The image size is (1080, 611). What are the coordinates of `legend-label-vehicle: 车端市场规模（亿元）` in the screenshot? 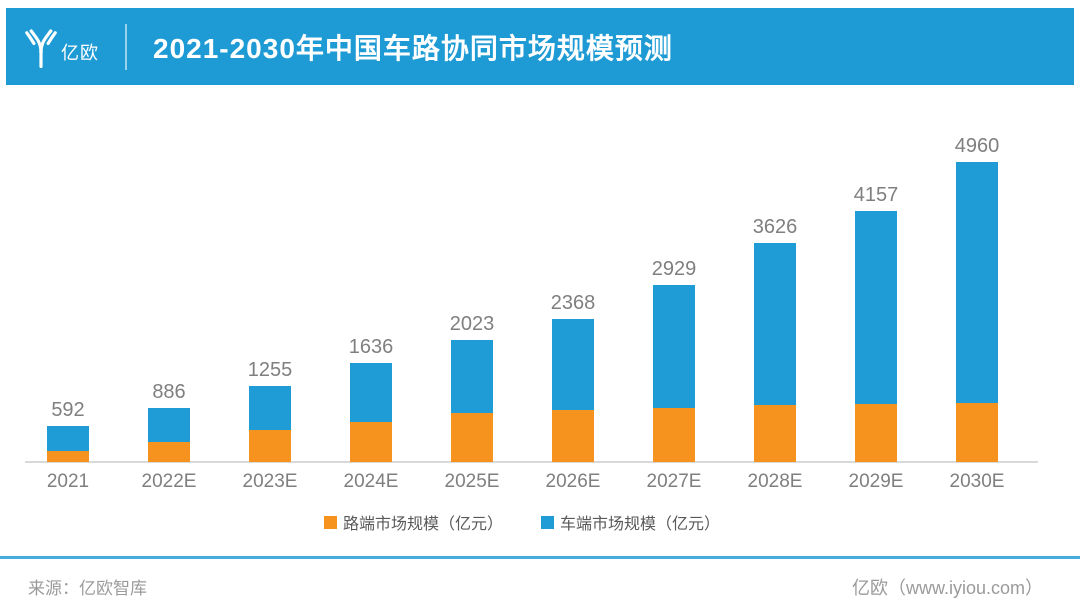 It's located at (640, 524).